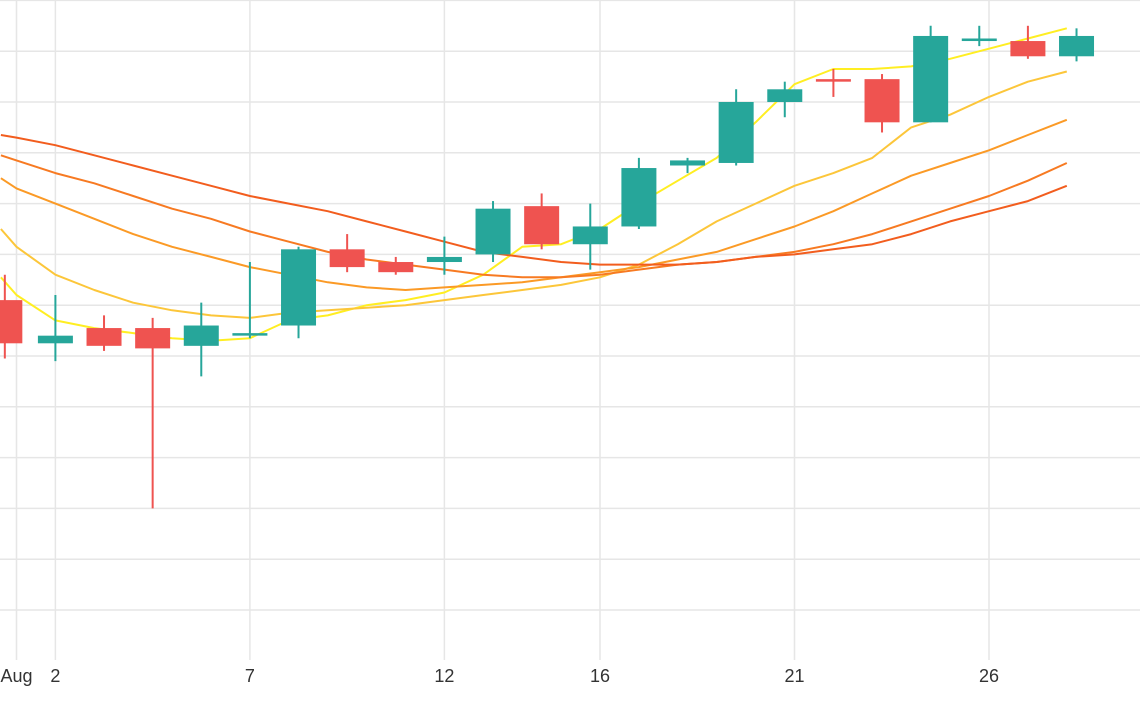 The height and width of the screenshot is (715, 1140). Describe the element at coordinates (989, 676) in the screenshot. I see `x-tick-label: 26` at that location.